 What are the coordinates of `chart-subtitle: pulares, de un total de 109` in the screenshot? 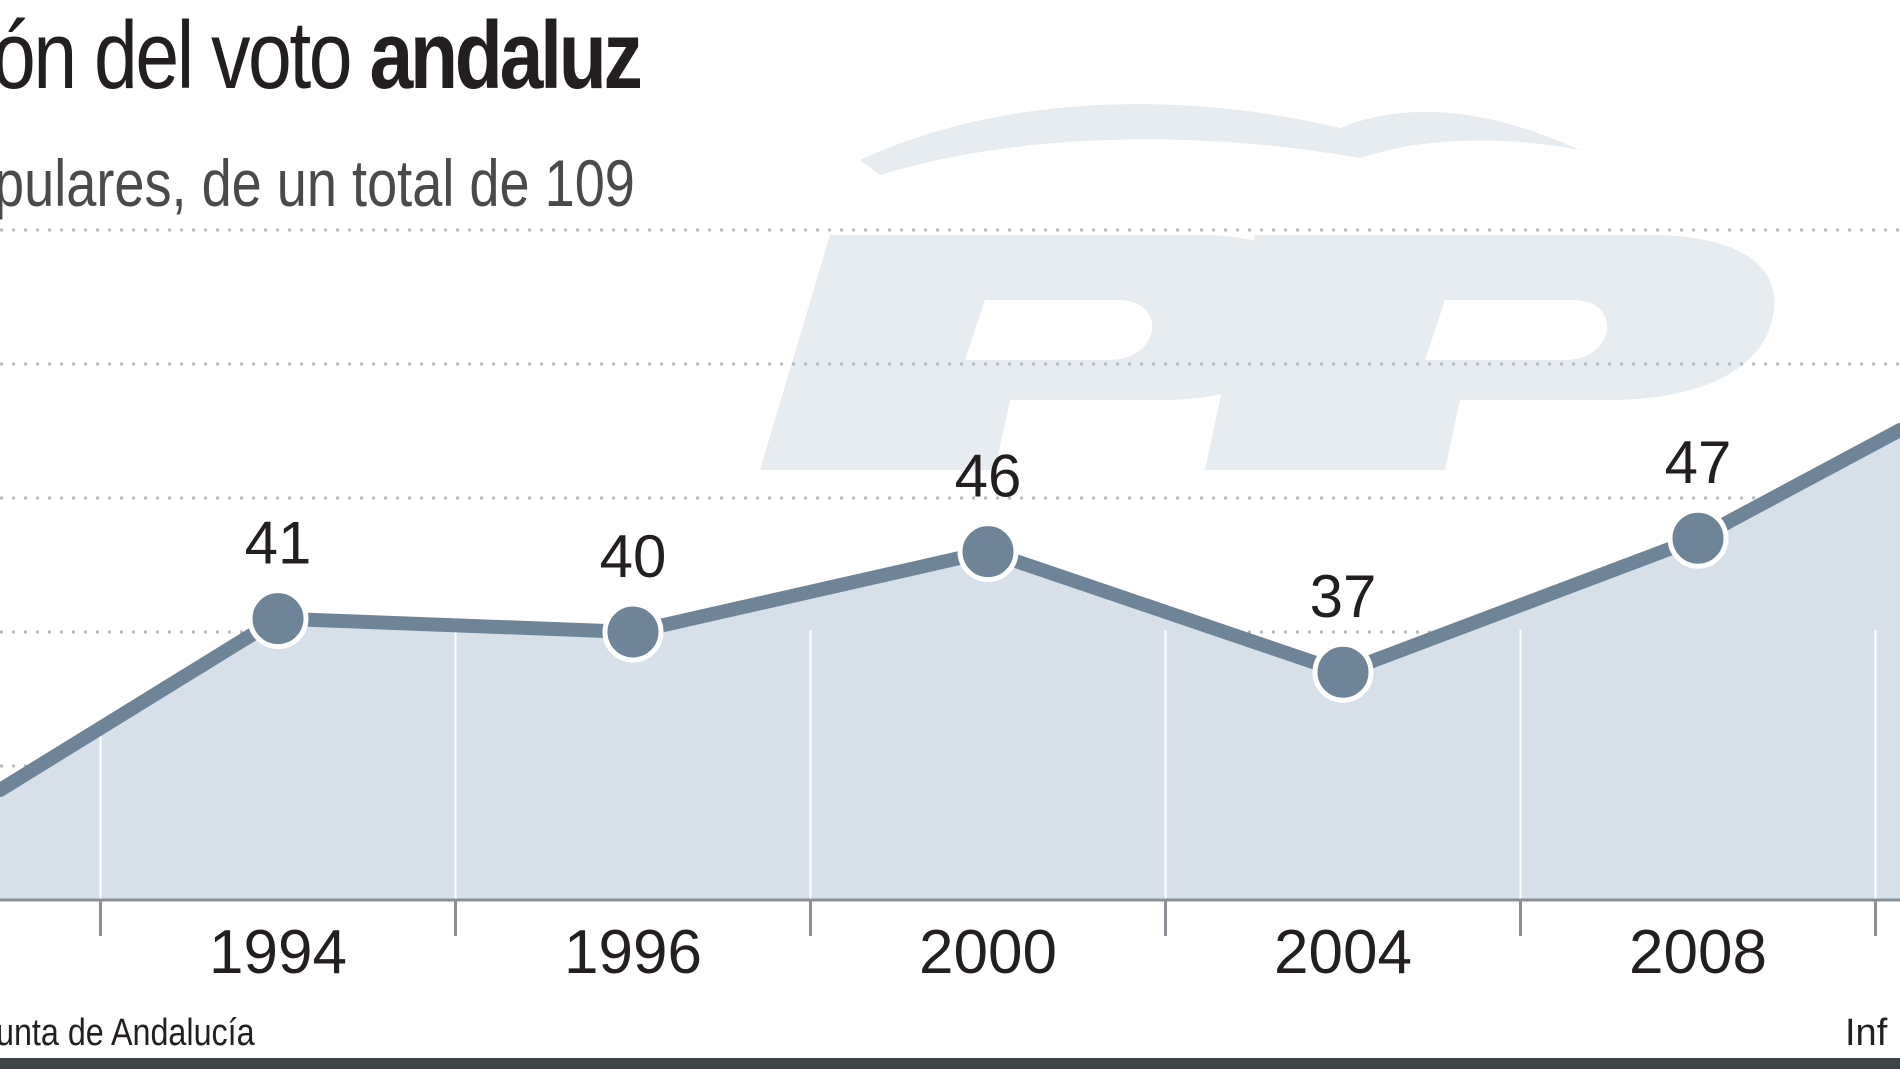 It's located at (317, 183).